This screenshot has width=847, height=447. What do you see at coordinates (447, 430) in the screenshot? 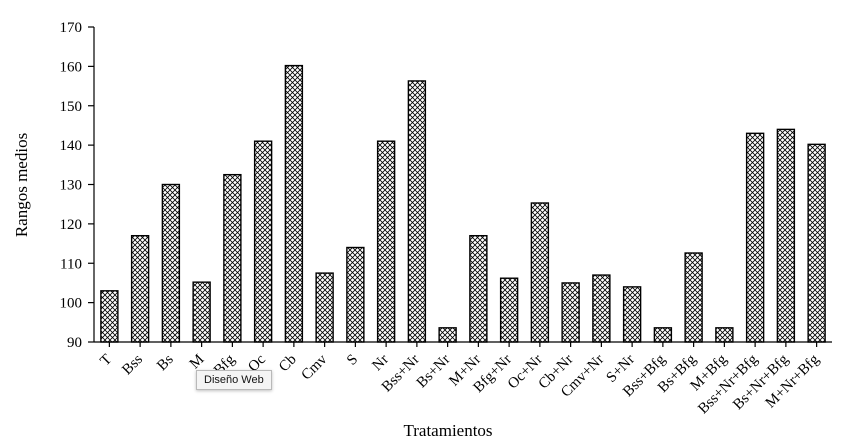
I see `x-axis-title: Tratamientos` at bounding box center [447, 430].